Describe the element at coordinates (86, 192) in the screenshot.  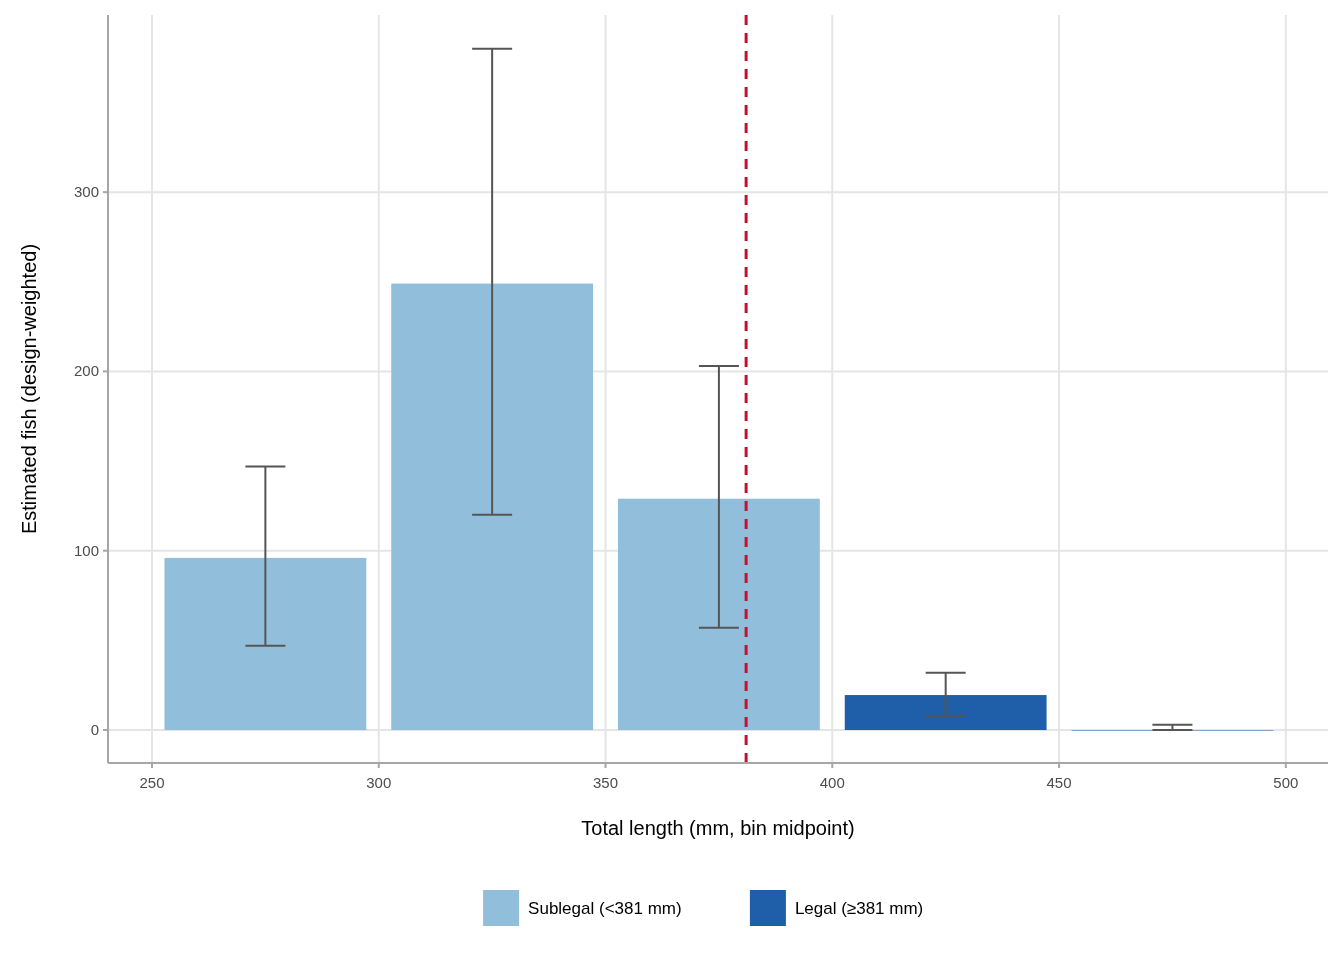
I see `y-tick-label: 300` at that location.